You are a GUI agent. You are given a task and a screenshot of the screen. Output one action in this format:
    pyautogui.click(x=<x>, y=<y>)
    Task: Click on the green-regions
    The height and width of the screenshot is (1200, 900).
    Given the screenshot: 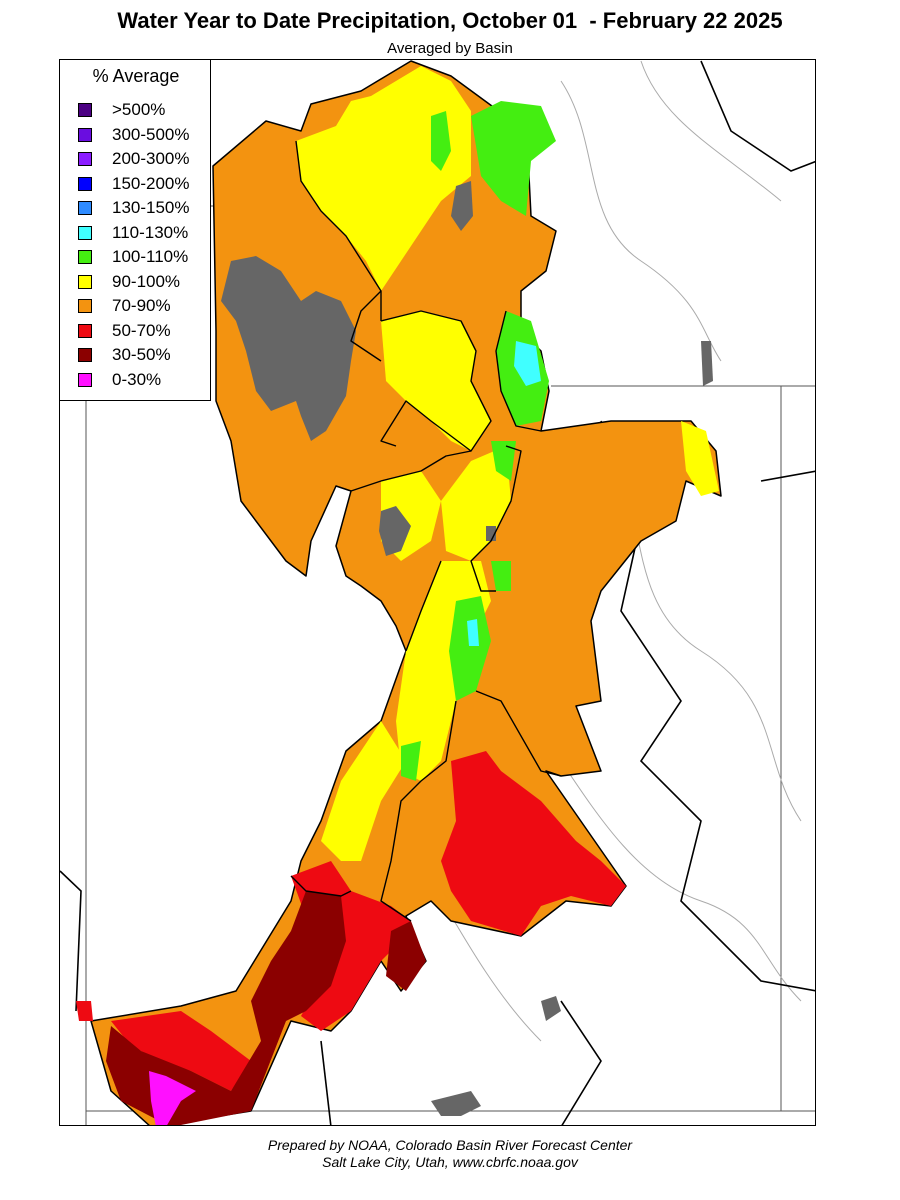 What is the action you would take?
    pyautogui.click(x=478, y=441)
    